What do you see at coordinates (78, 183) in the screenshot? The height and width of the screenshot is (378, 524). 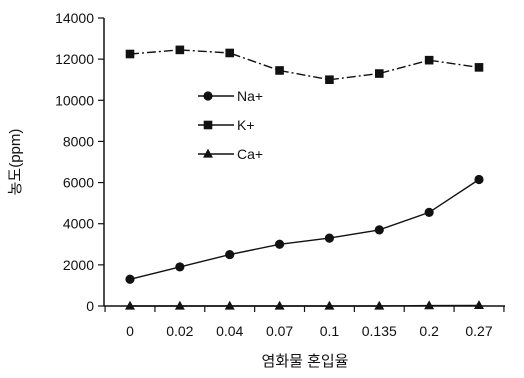 I see `y-tick-label: 6000` at bounding box center [78, 183].